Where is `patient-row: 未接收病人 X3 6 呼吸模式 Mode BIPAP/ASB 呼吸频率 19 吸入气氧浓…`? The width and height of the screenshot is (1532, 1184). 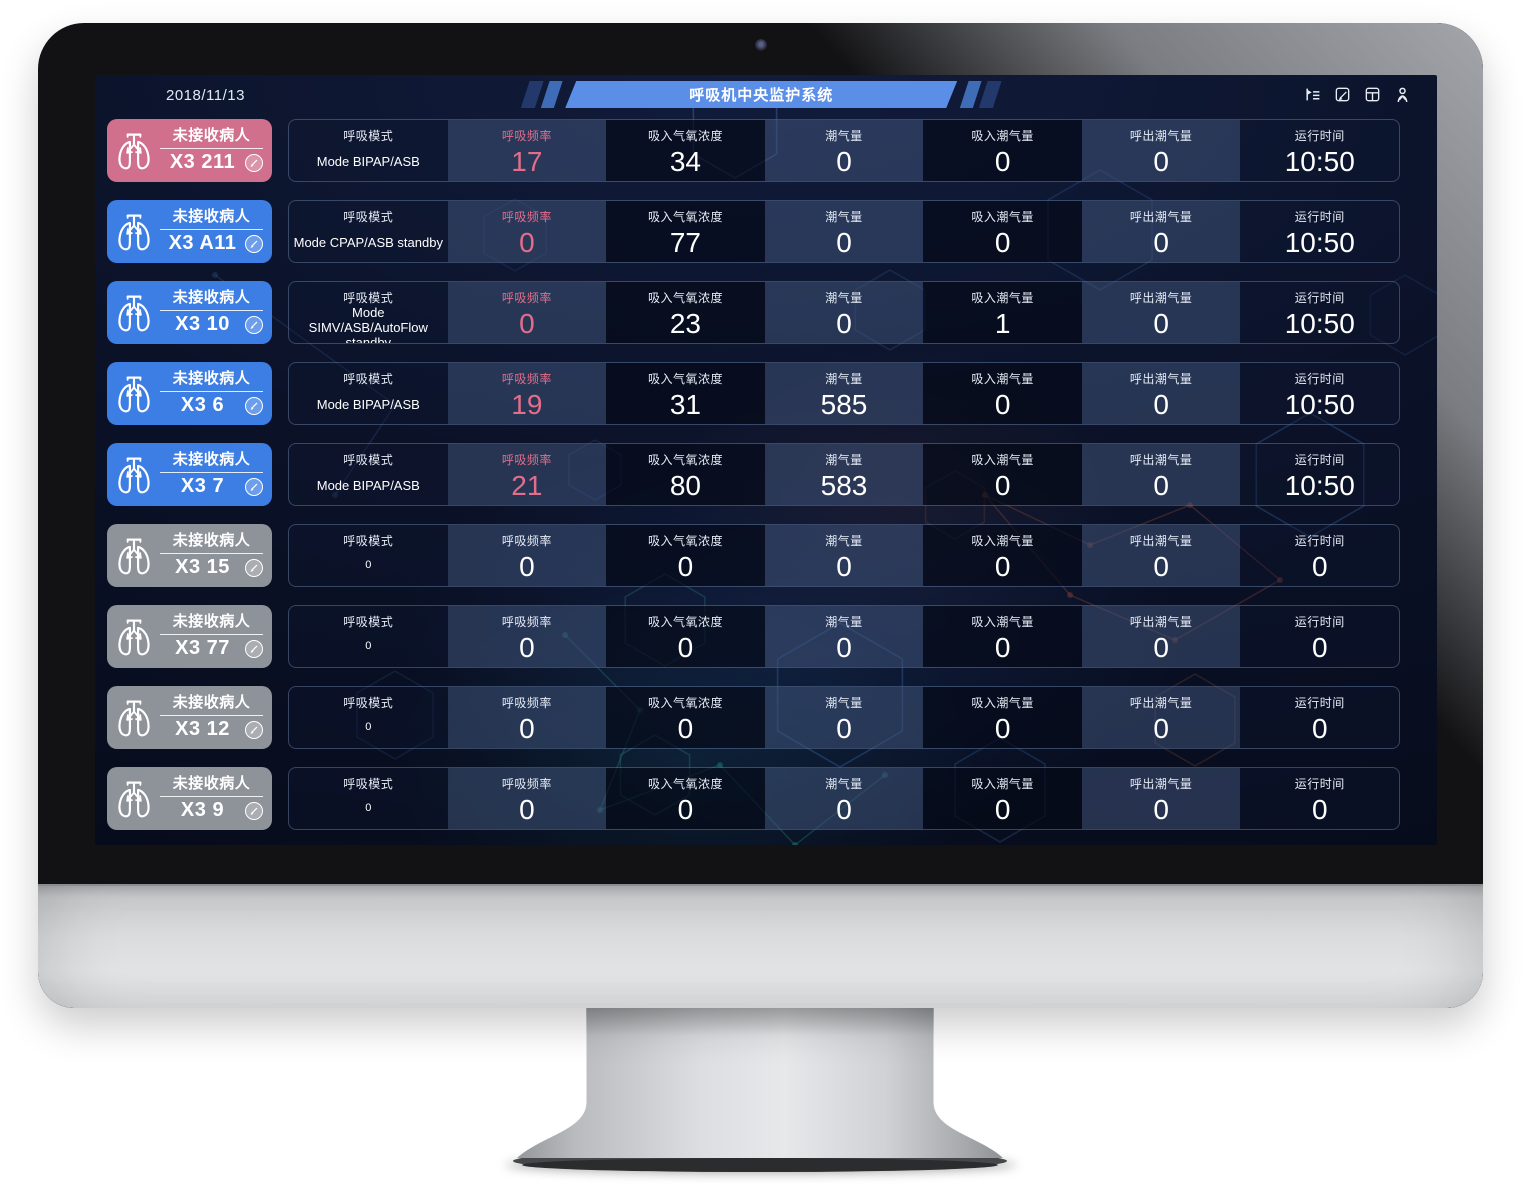 patient-row: 未接收病人 X3 6 呼吸模式 Mode BIPAP/ASB 呼吸频率 19 吸入气氧浓… is located at coordinates (753, 393).